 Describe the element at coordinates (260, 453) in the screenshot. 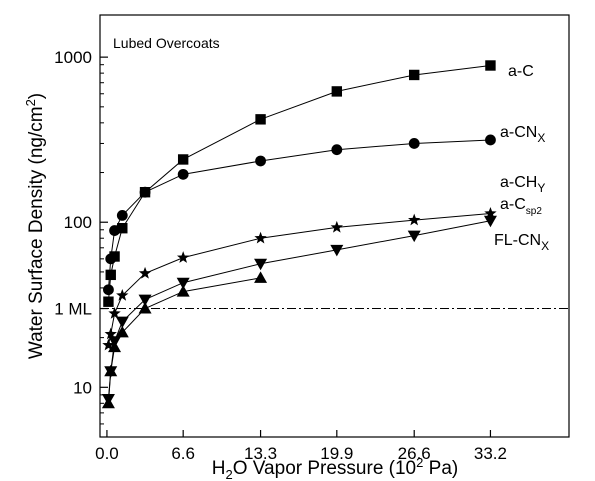

I see `x-tick-label: 13.3` at that location.